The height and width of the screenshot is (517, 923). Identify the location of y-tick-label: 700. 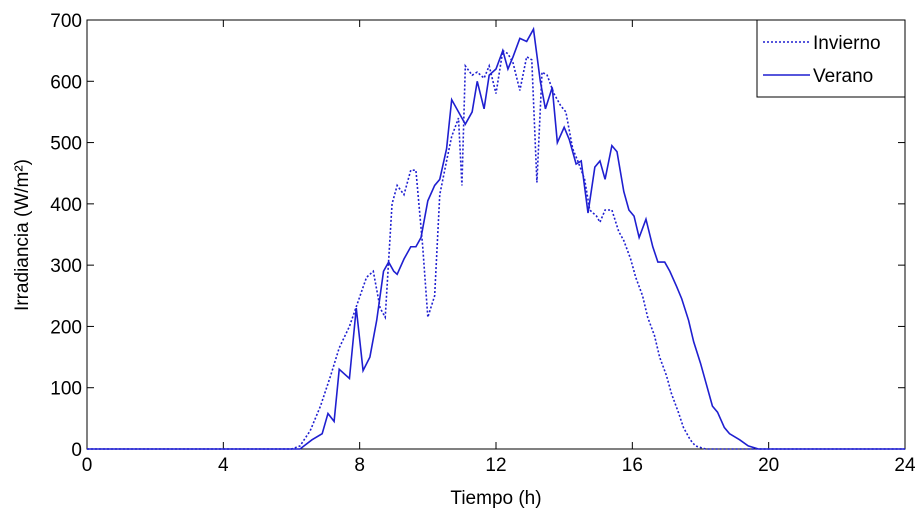
(66, 21).